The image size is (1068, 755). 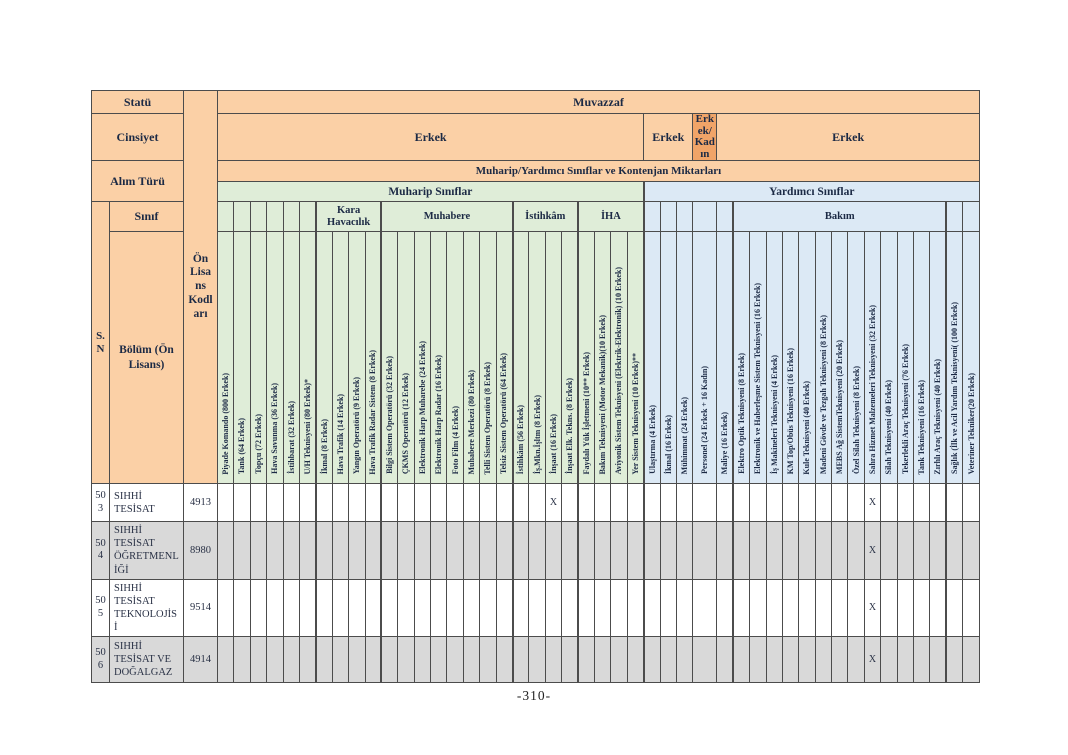 I want to click on column-label: ÇKMS Operatörü (12 Erkek), so click(x=406, y=424).